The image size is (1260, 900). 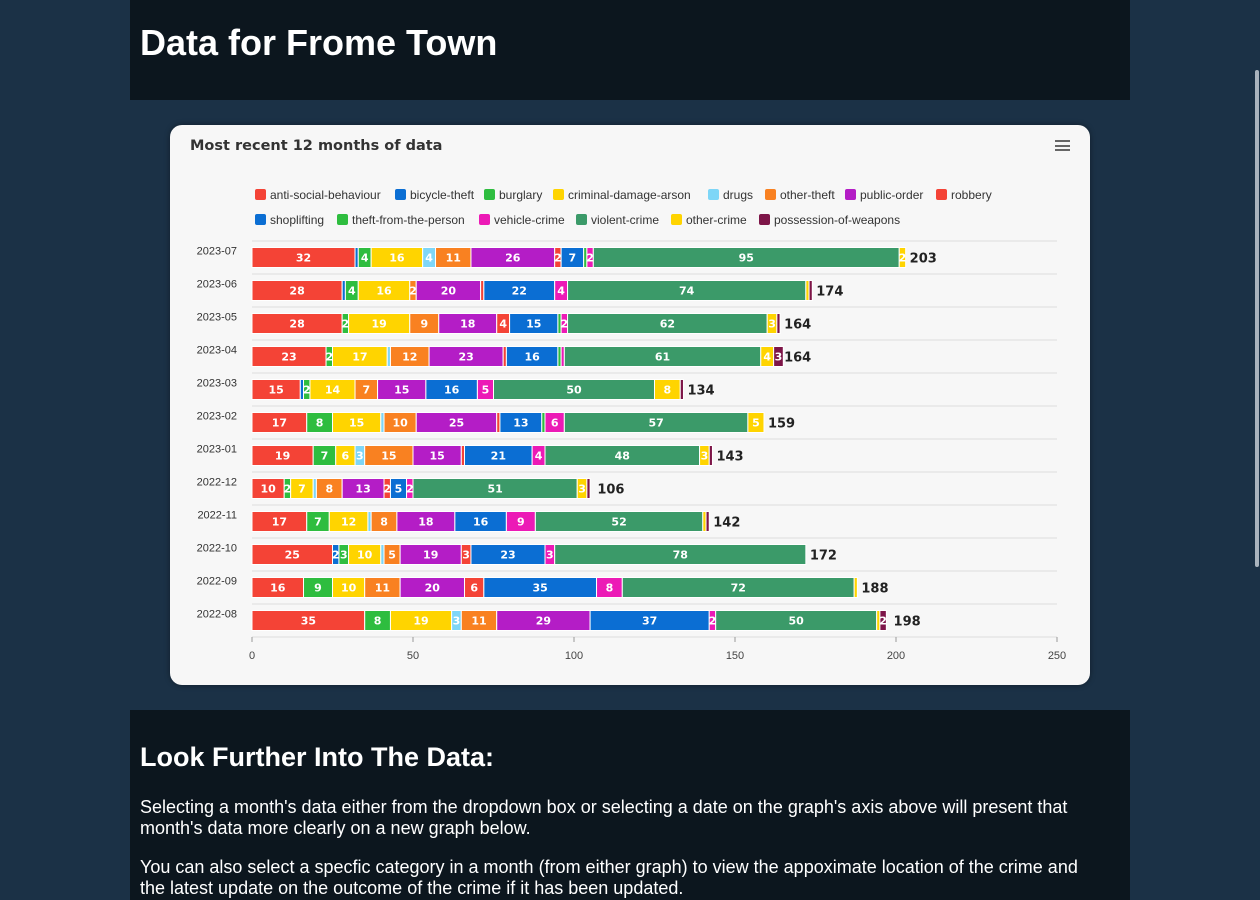 What do you see at coordinates (964, 195) in the screenshot?
I see `legend-item-robbery: robbery` at bounding box center [964, 195].